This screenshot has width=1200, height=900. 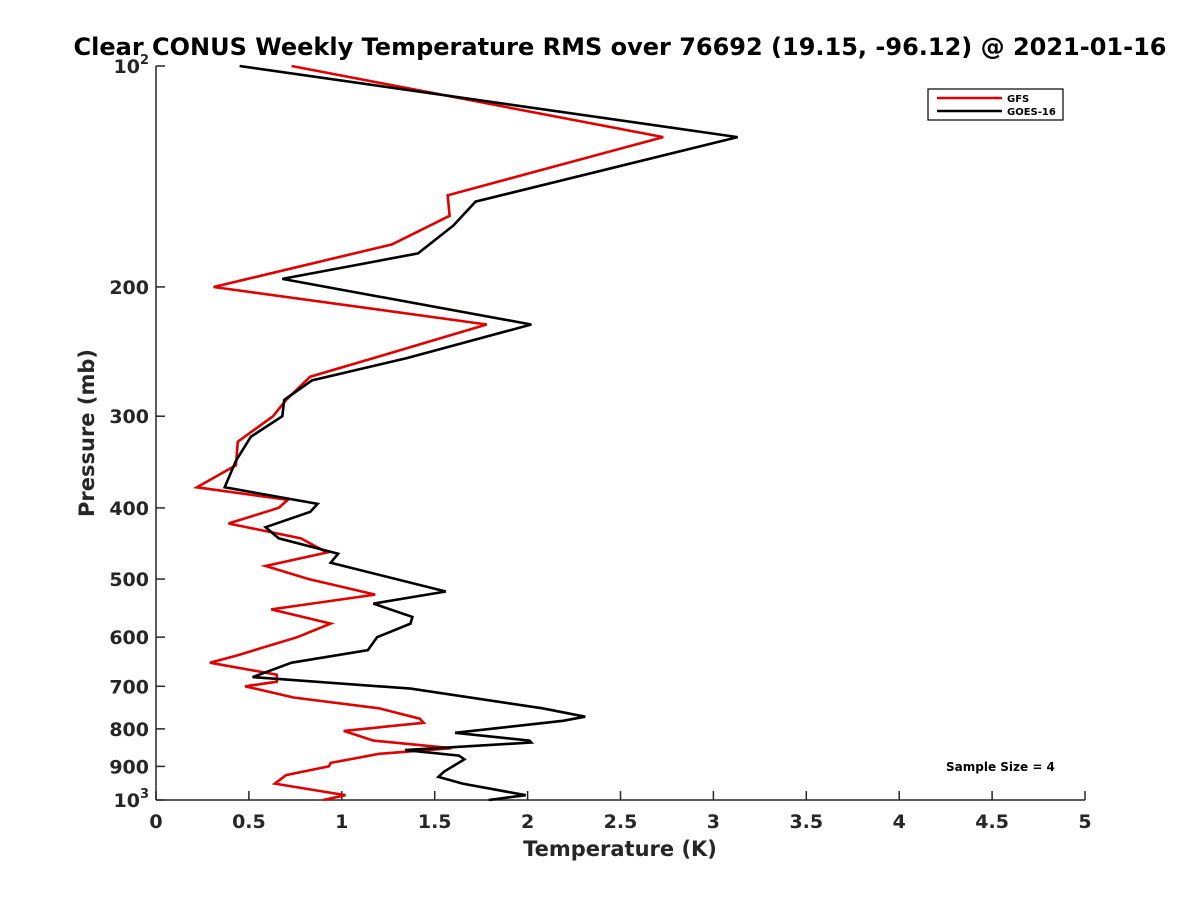 I want to click on x-tick-label: 0, so click(x=155, y=822).